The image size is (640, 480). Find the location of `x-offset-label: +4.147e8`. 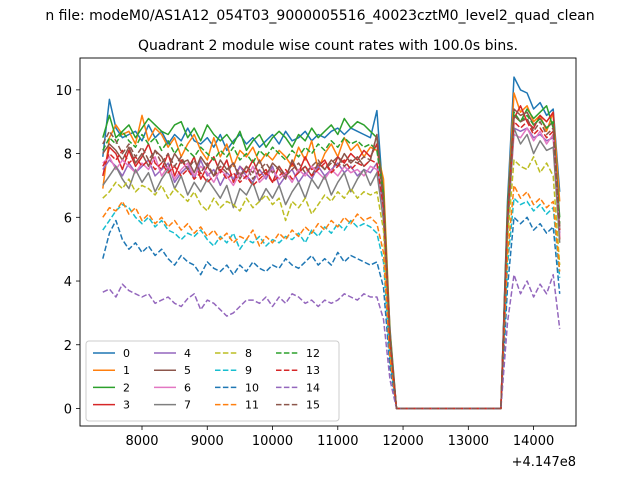

x-offset-label: +4.147e8 is located at coordinates (544, 462).